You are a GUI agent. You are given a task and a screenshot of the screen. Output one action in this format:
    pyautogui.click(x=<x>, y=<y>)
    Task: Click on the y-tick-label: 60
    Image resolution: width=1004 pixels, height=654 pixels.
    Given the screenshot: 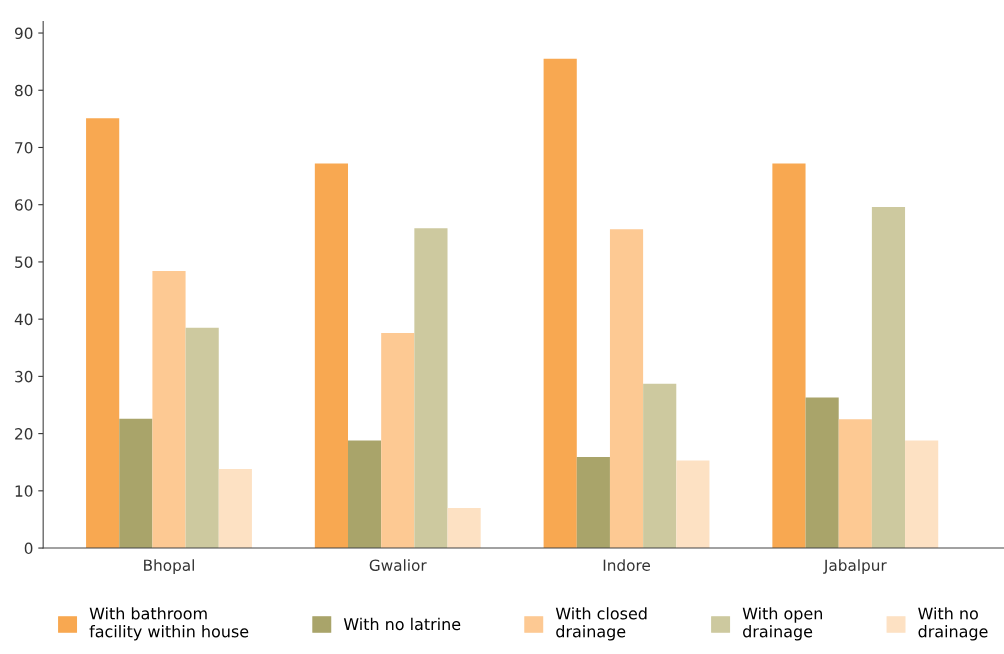 What is the action you would take?
    pyautogui.click(x=24, y=205)
    